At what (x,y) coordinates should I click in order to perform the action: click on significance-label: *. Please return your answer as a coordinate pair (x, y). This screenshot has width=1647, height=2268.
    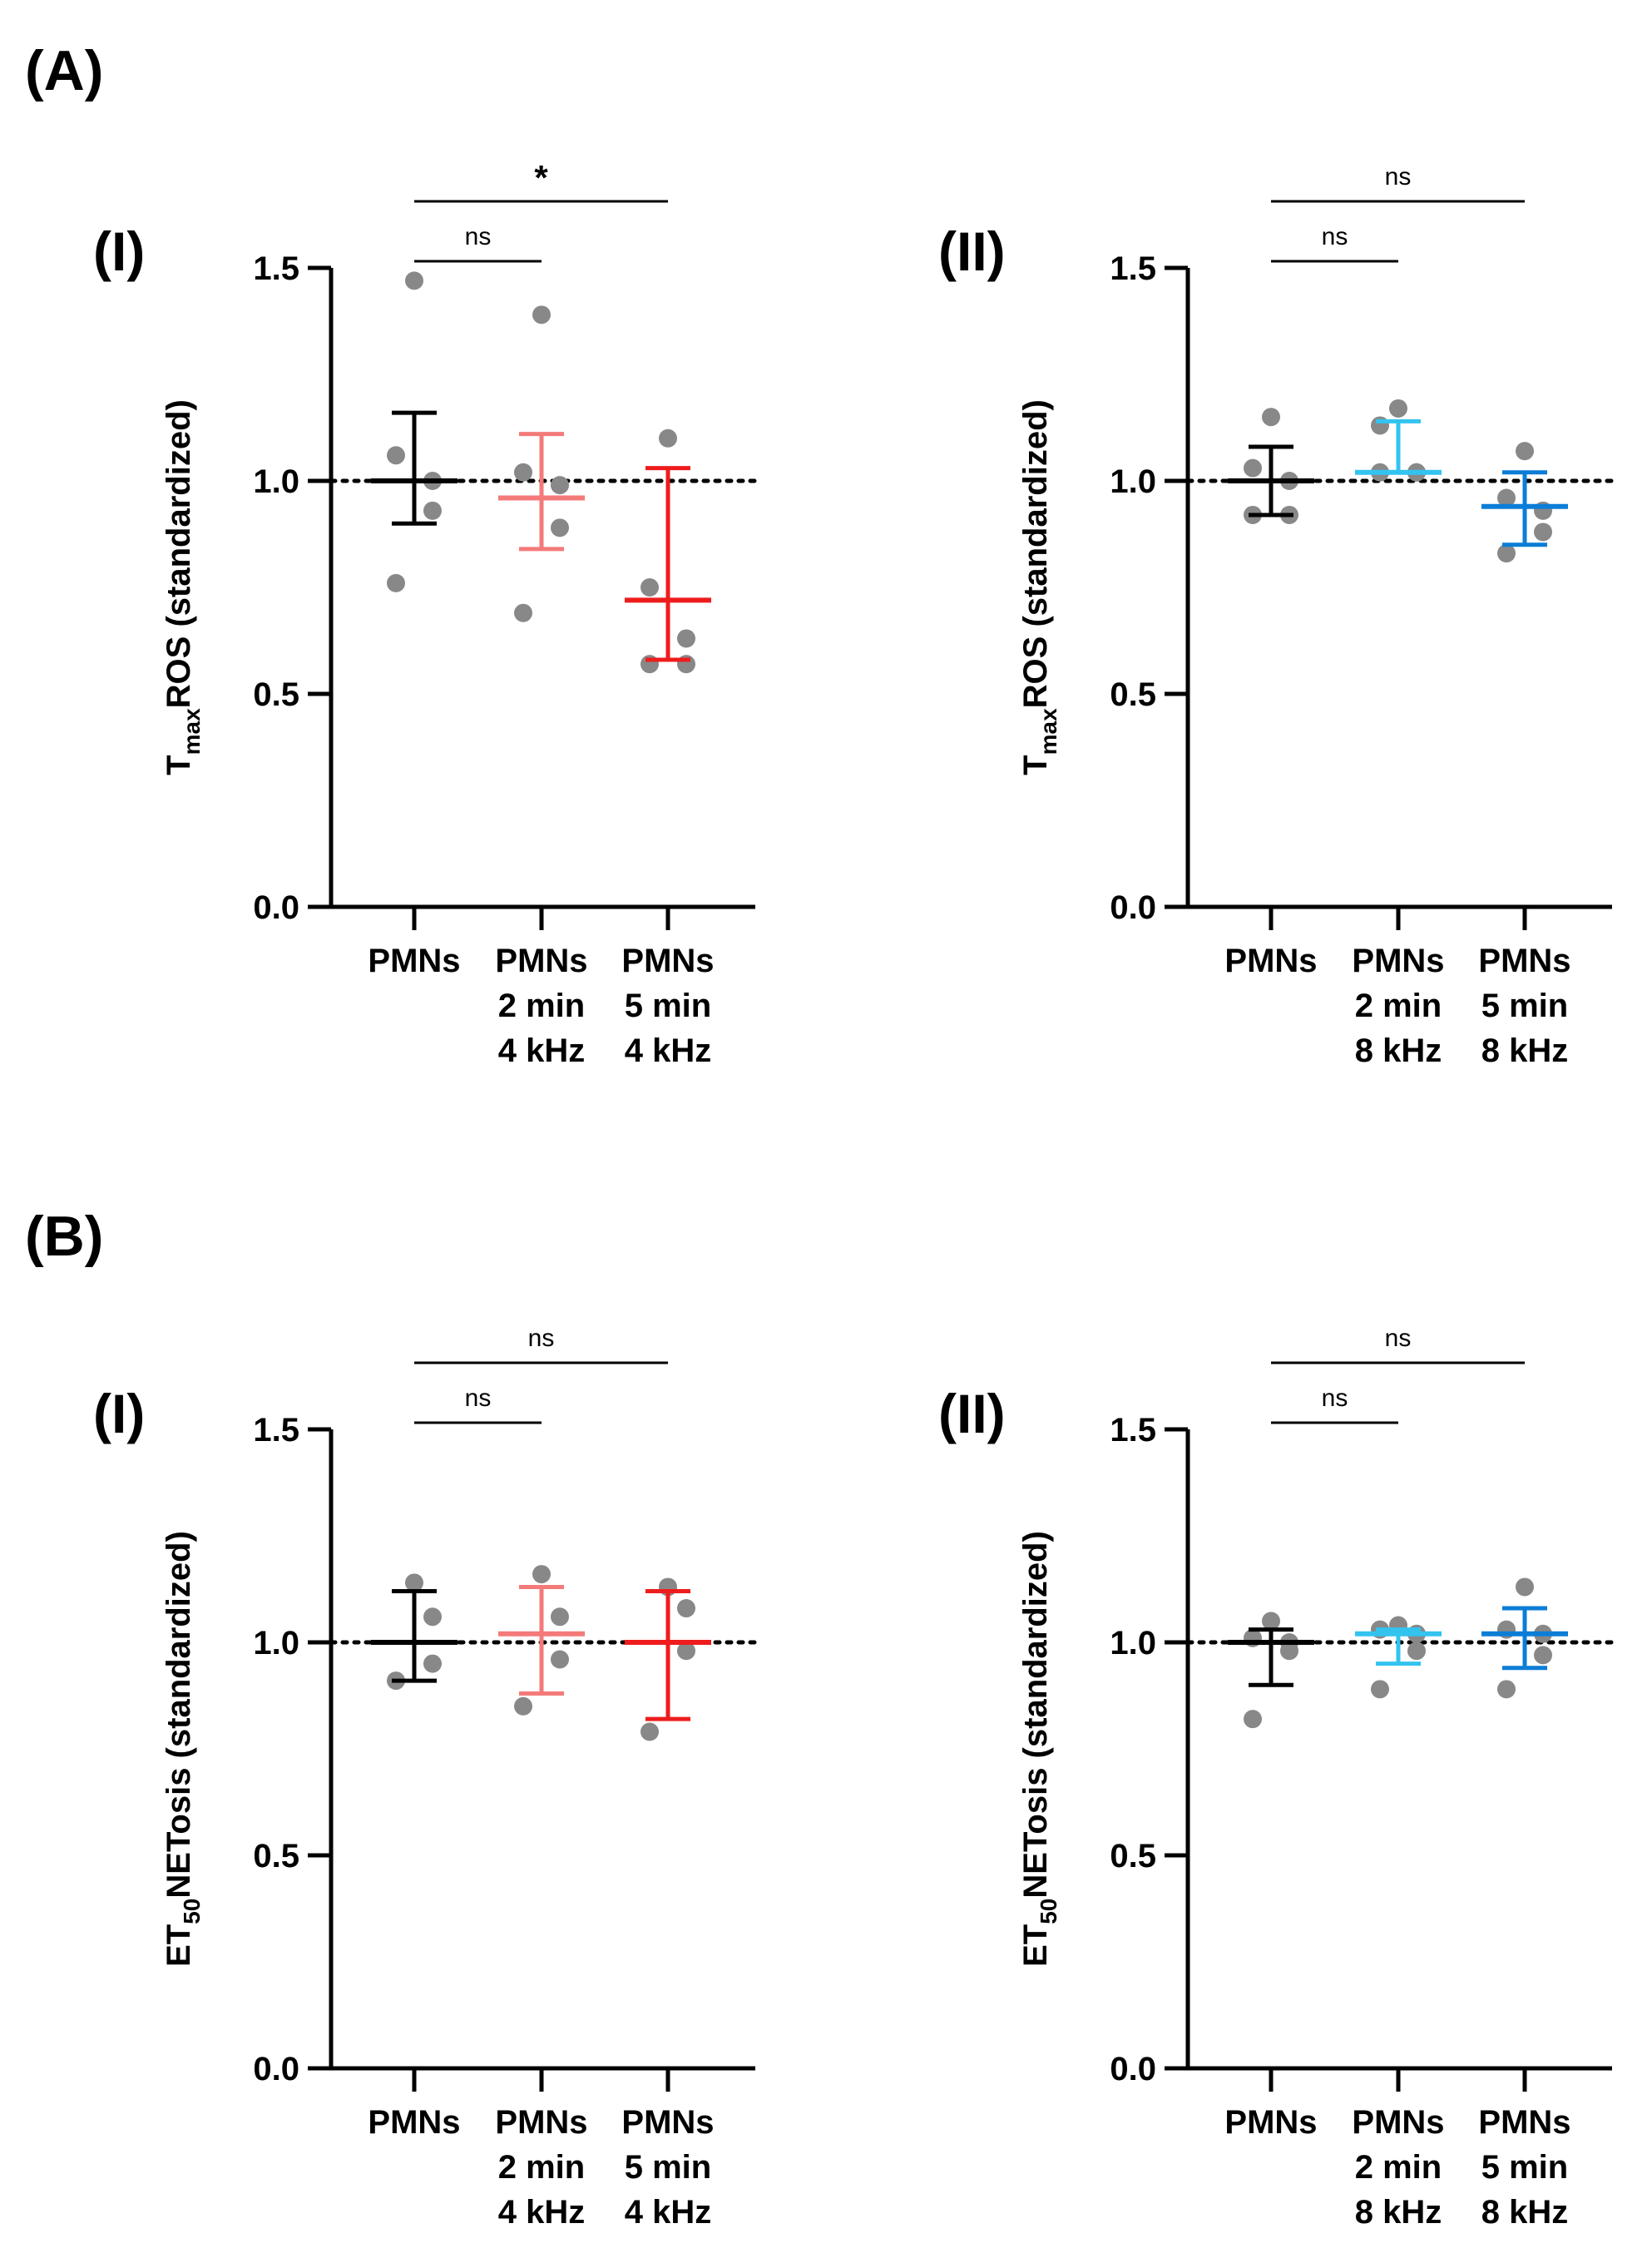
    Looking at the image, I should click on (541, 177).